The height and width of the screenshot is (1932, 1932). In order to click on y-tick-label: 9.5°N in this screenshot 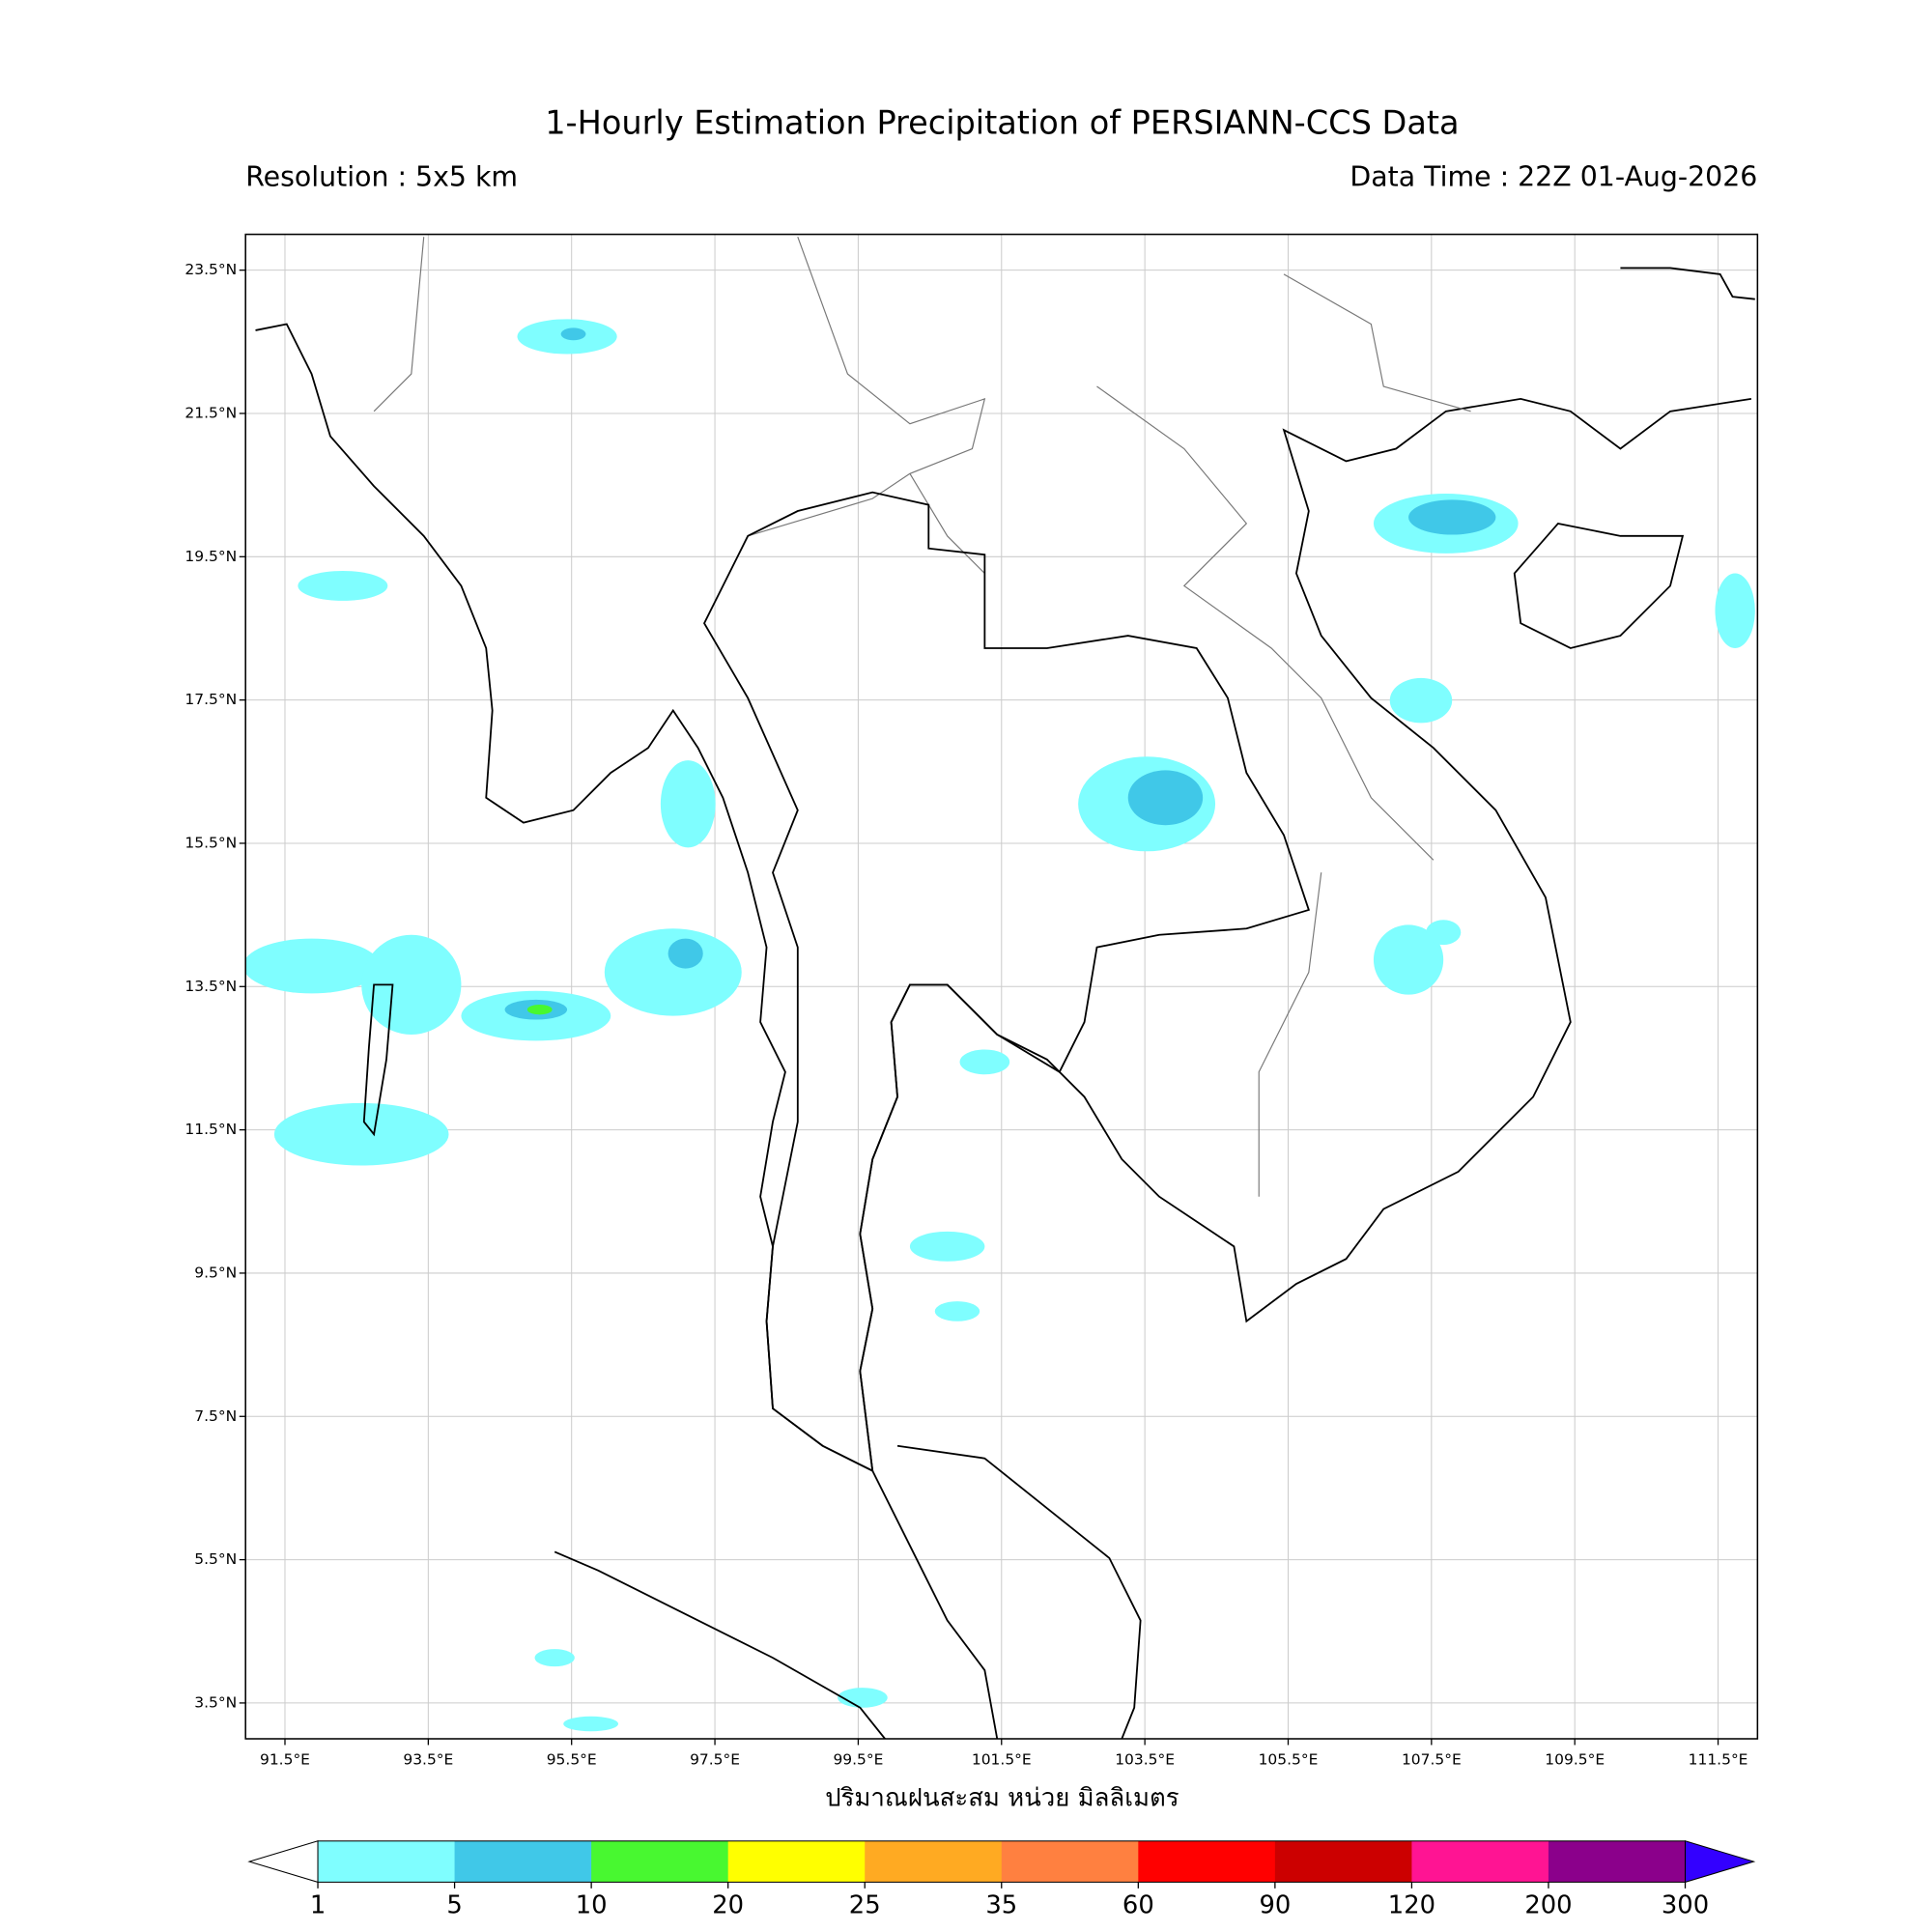, I will do `click(215, 1272)`.